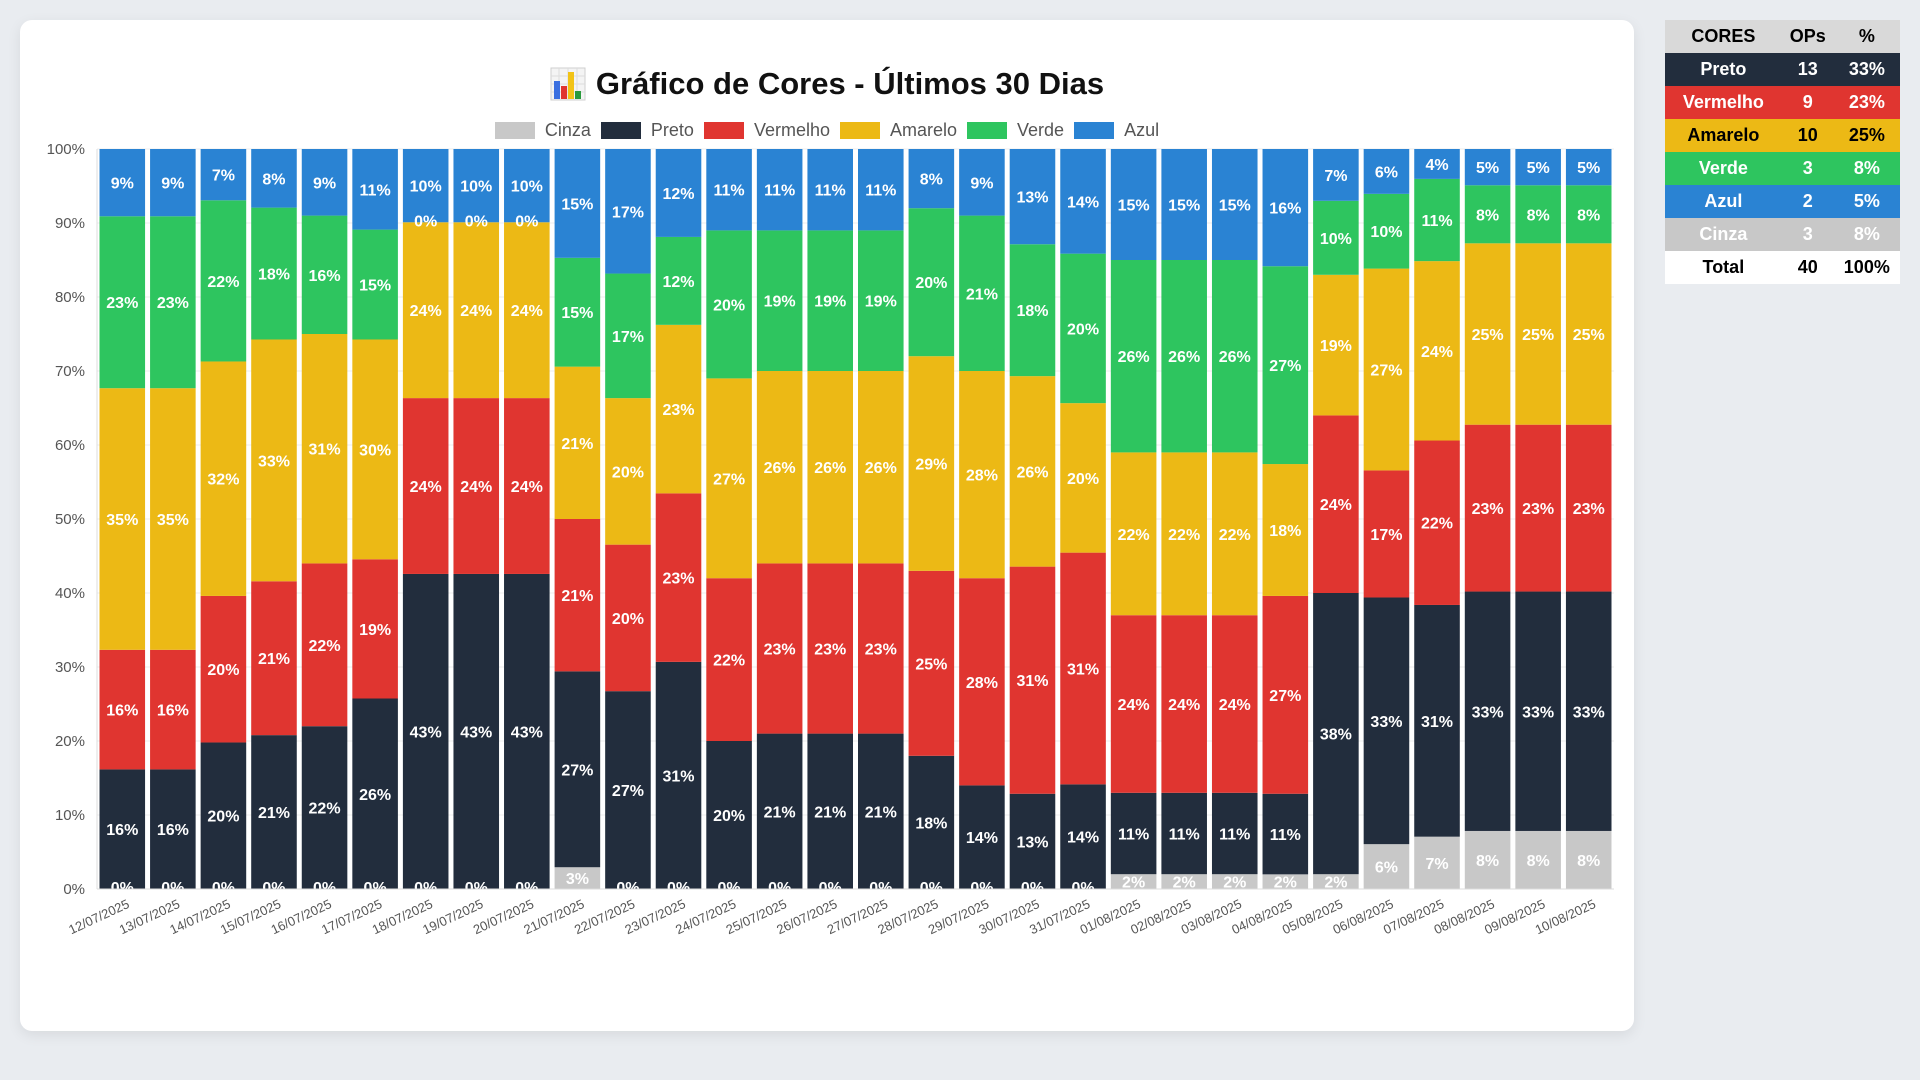  I want to click on data-label: 15%, so click(1134, 206).